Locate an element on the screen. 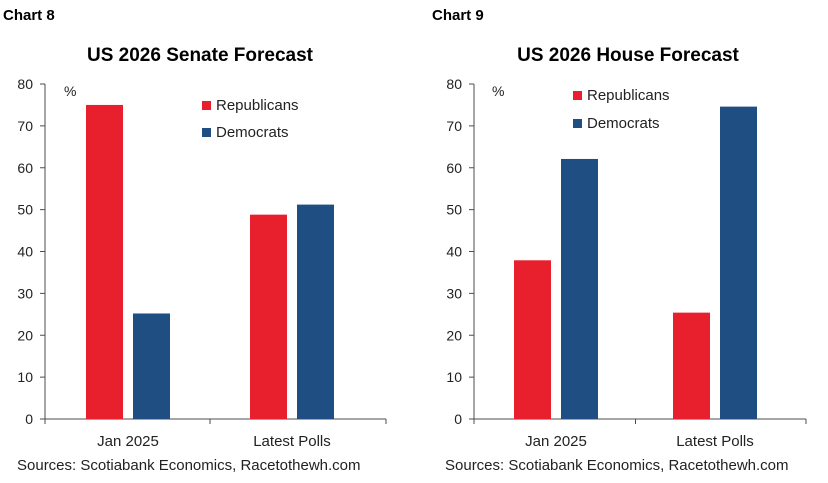 This screenshot has height=483, width=828. chart-number-label: Chart 8 is located at coordinates (29, 15).